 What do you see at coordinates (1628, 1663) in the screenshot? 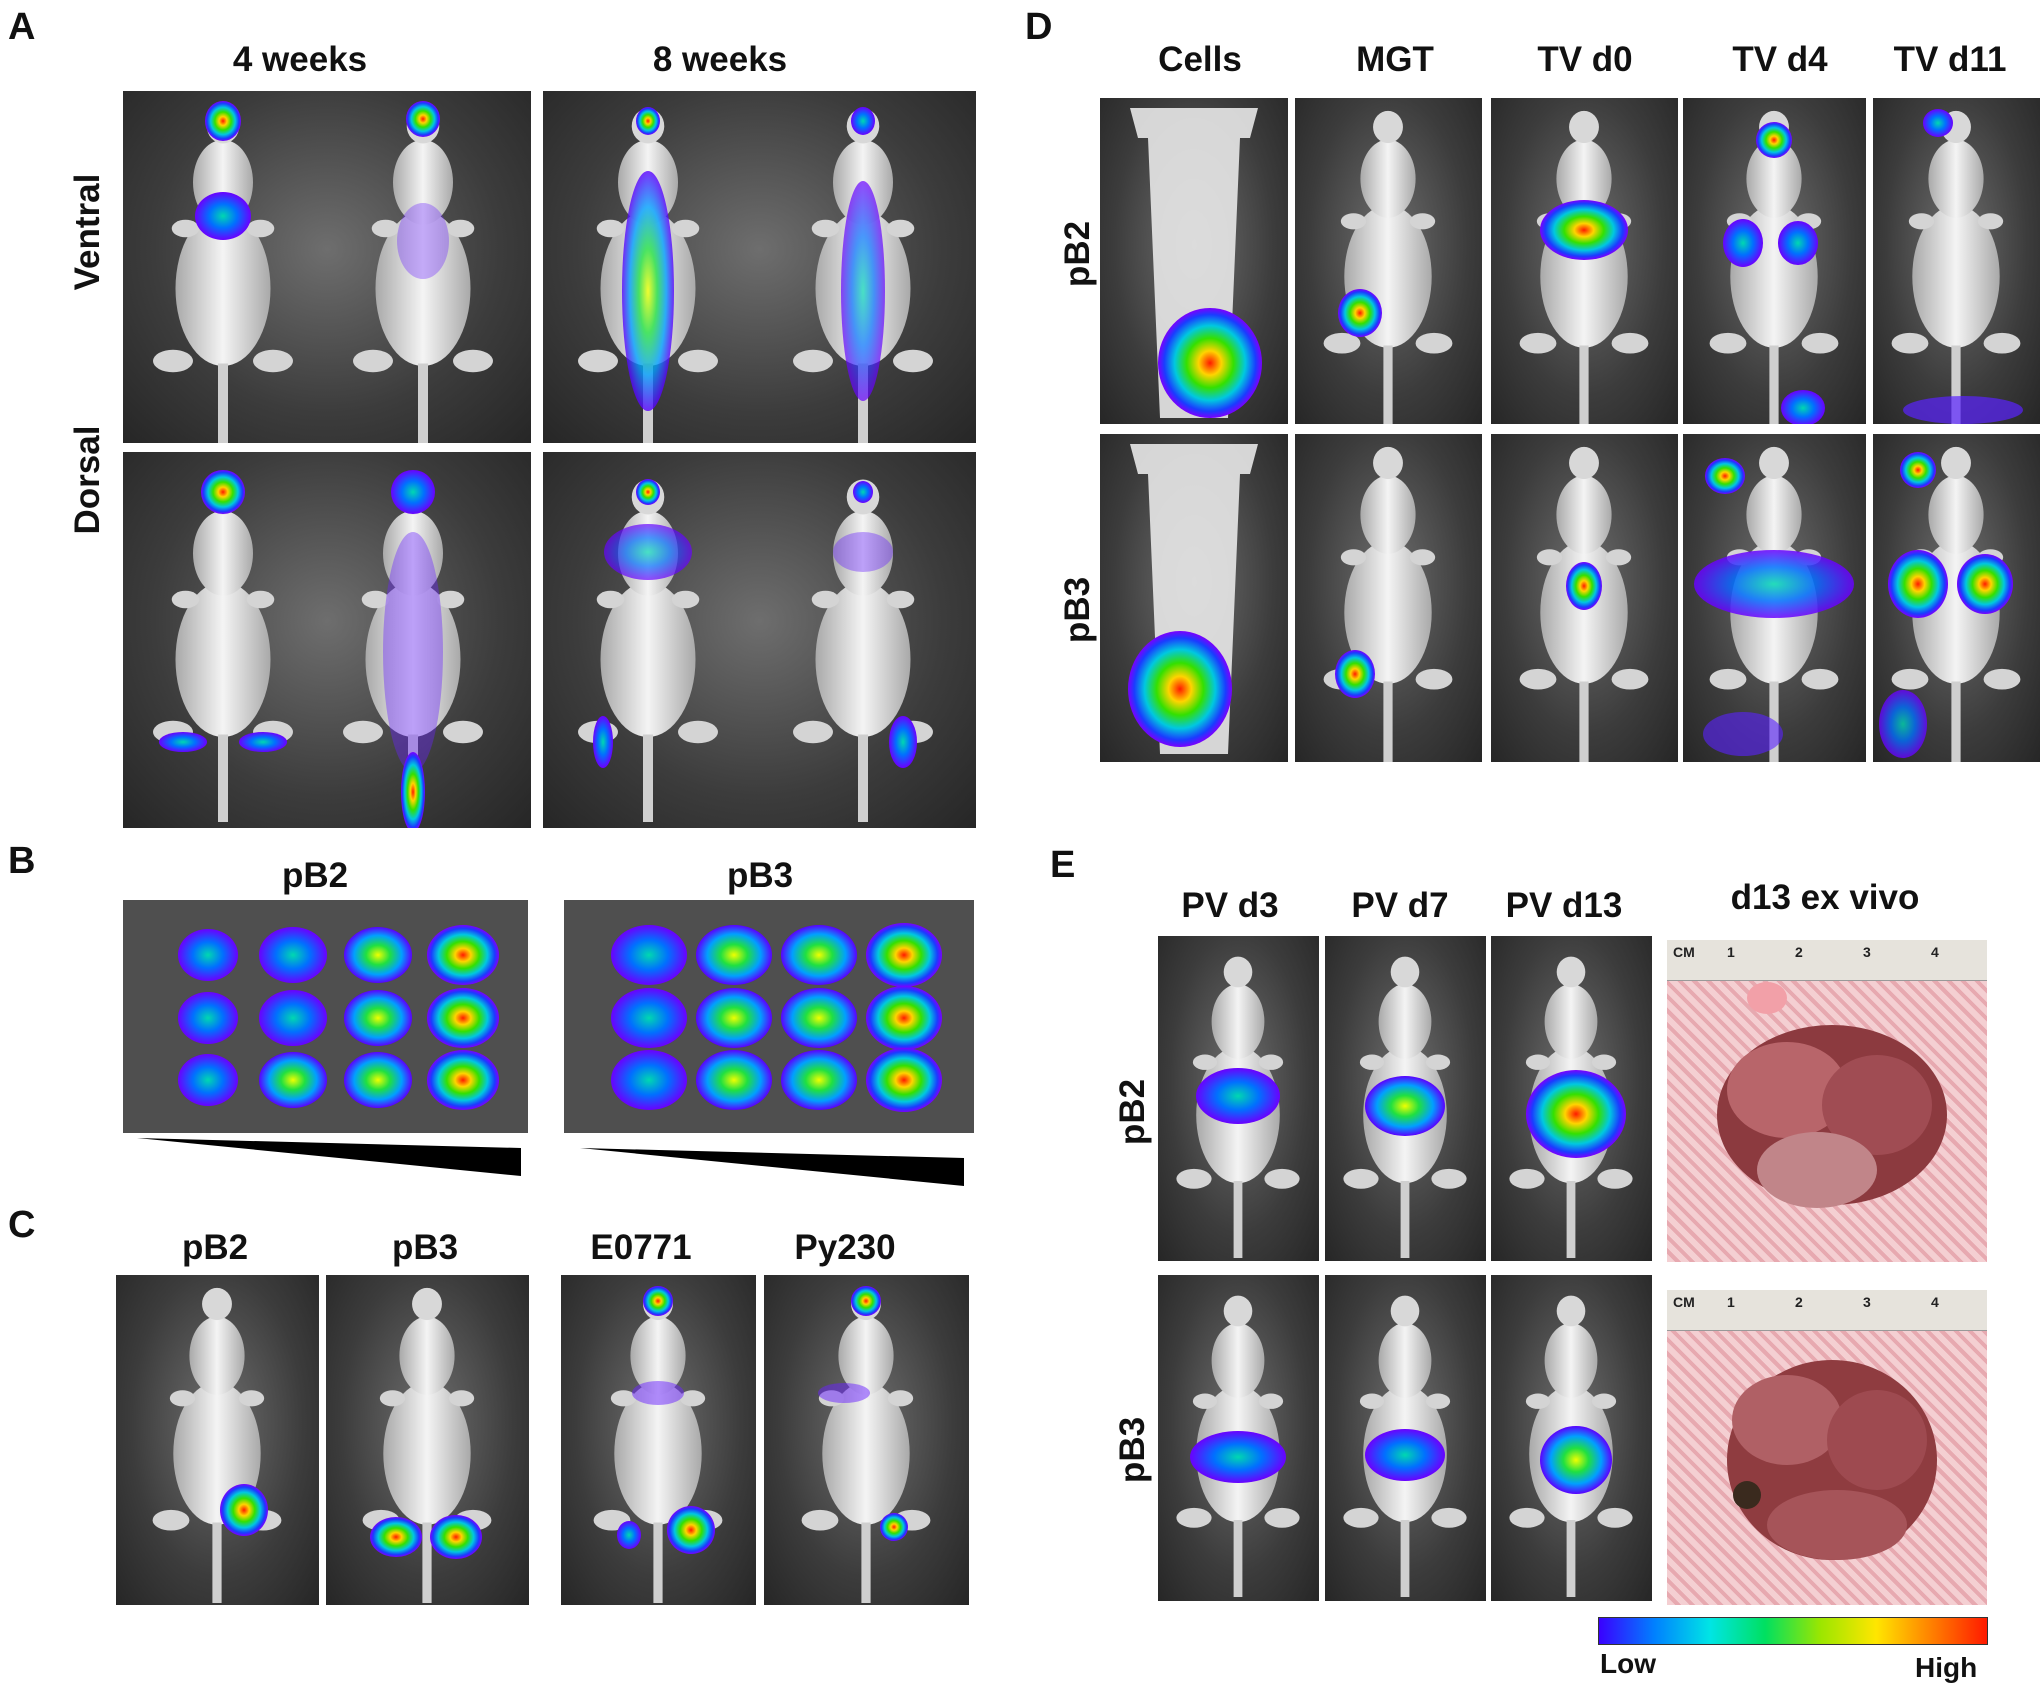
I see `colorbar-low-label: Low` at bounding box center [1628, 1663].